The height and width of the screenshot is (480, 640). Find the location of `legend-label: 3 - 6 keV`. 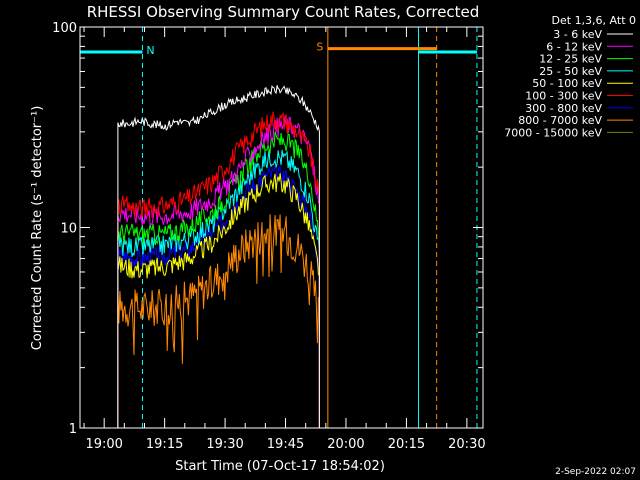

legend-label: 3 - 6 keV is located at coordinates (577, 34).